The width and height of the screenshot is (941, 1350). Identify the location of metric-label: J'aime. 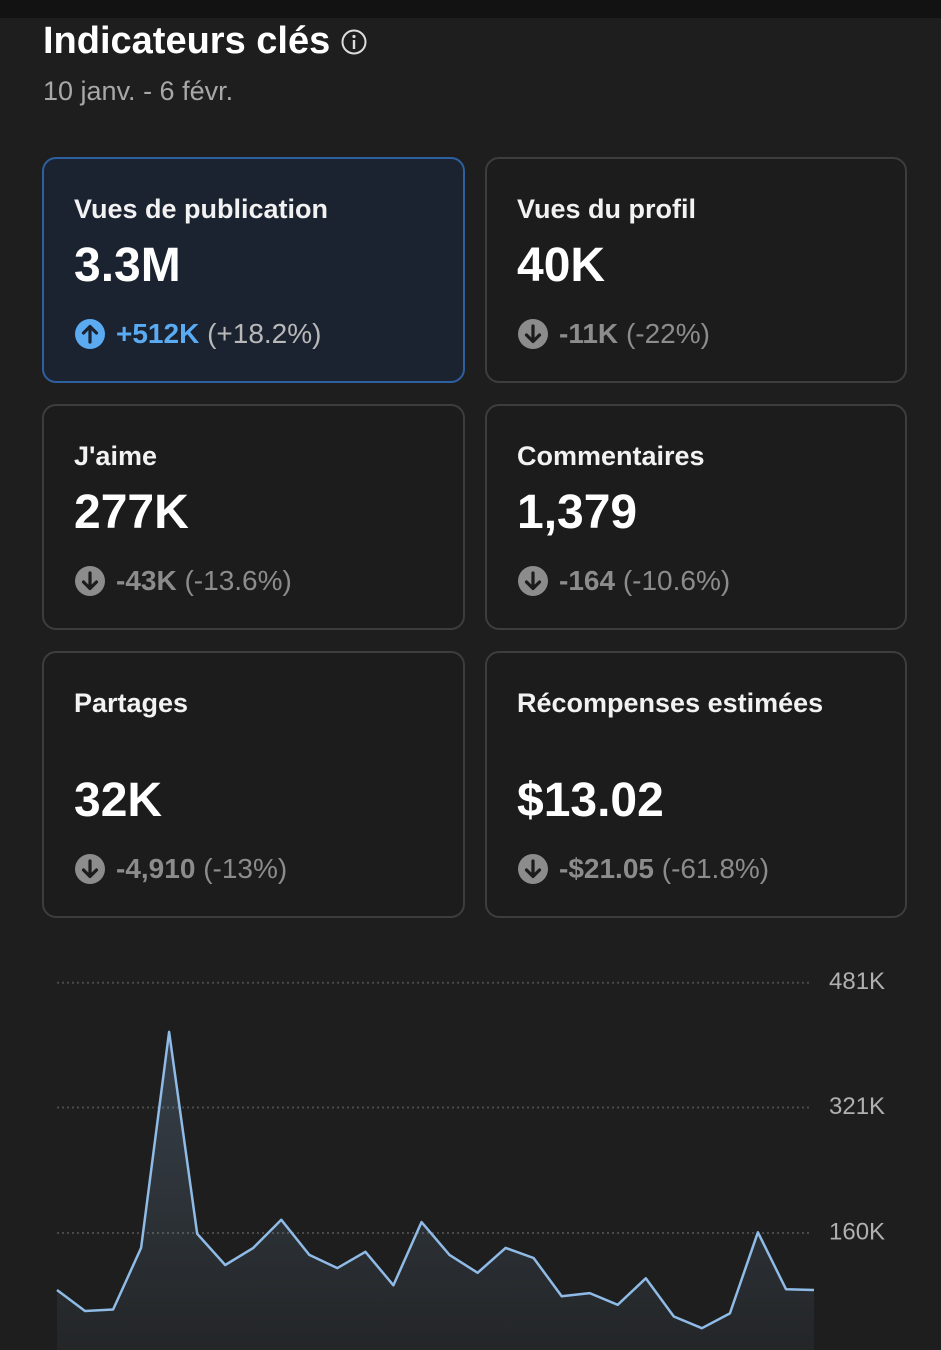
(115, 456).